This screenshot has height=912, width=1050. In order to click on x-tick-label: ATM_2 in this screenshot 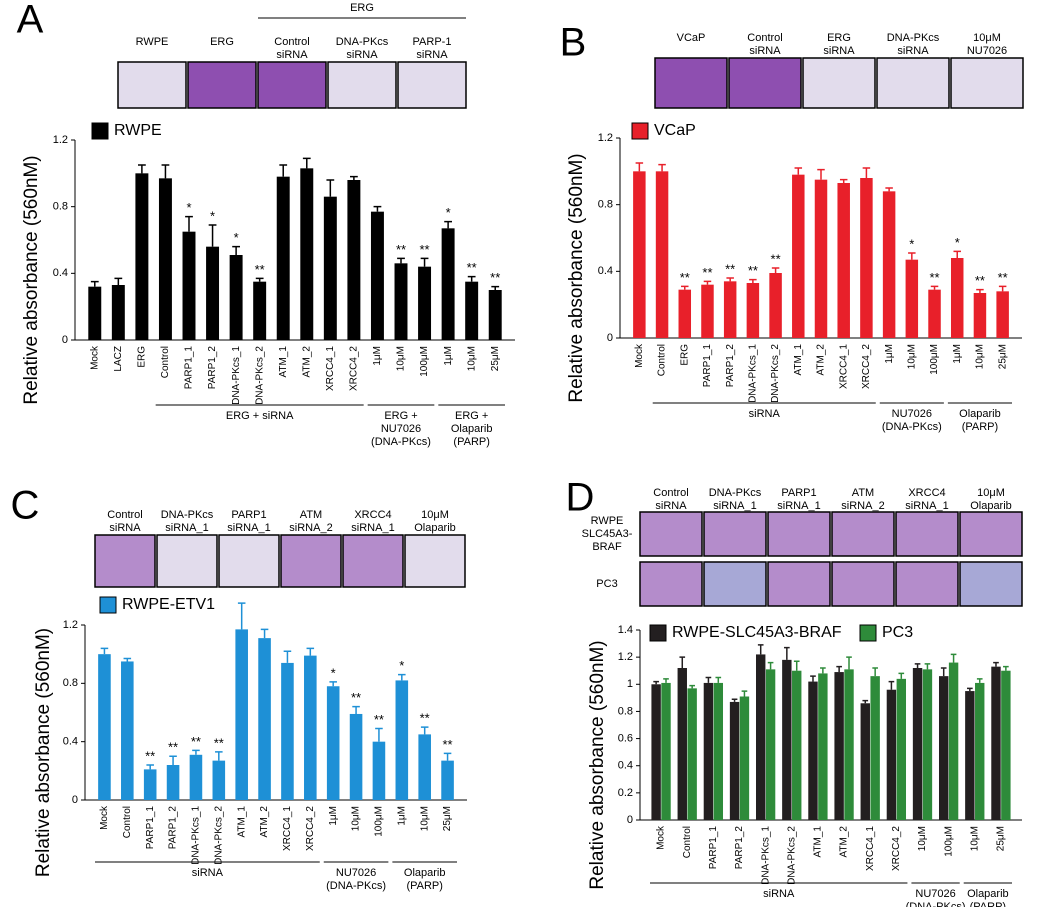, I will do `click(844, 842)`.